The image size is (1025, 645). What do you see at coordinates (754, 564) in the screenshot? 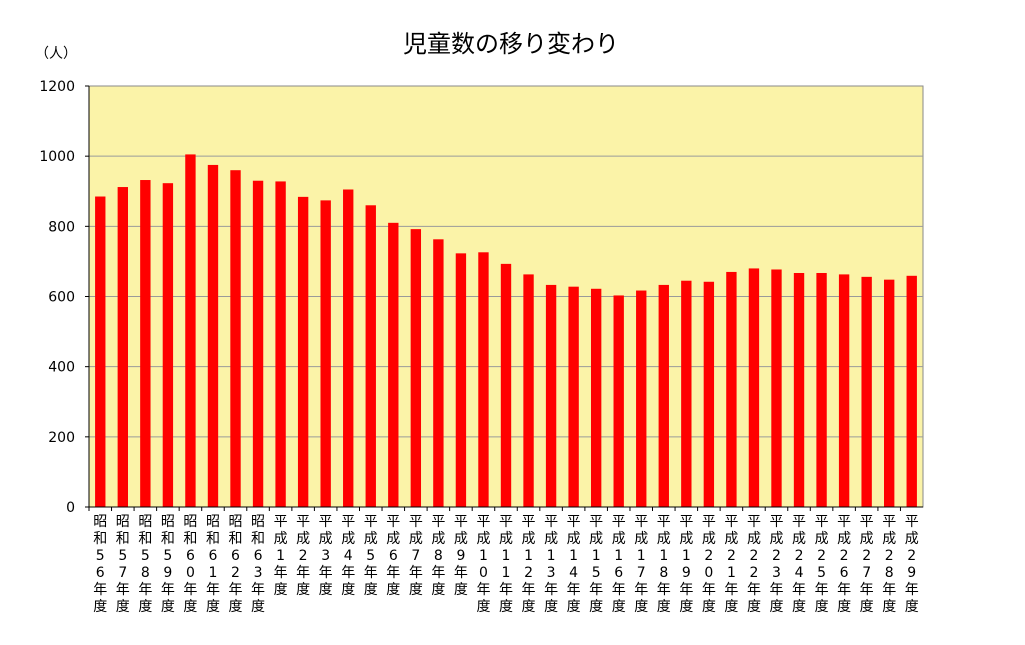
I see `x-tick-label: 平成 2 2 年度` at bounding box center [754, 564].